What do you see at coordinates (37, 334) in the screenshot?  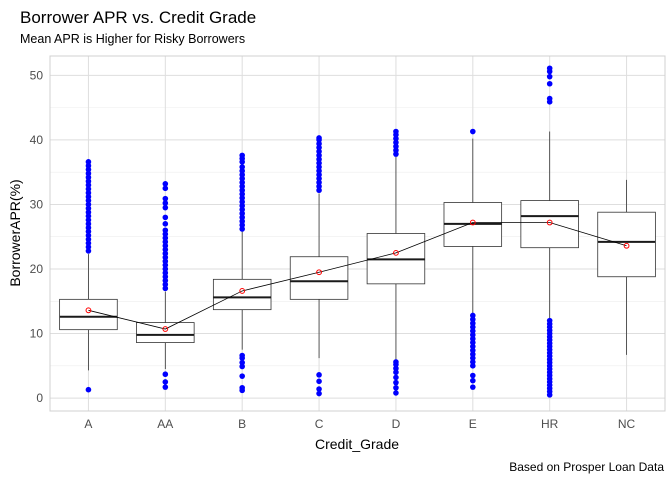 I see `y-tick-label: 10` at bounding box center [37, 334].